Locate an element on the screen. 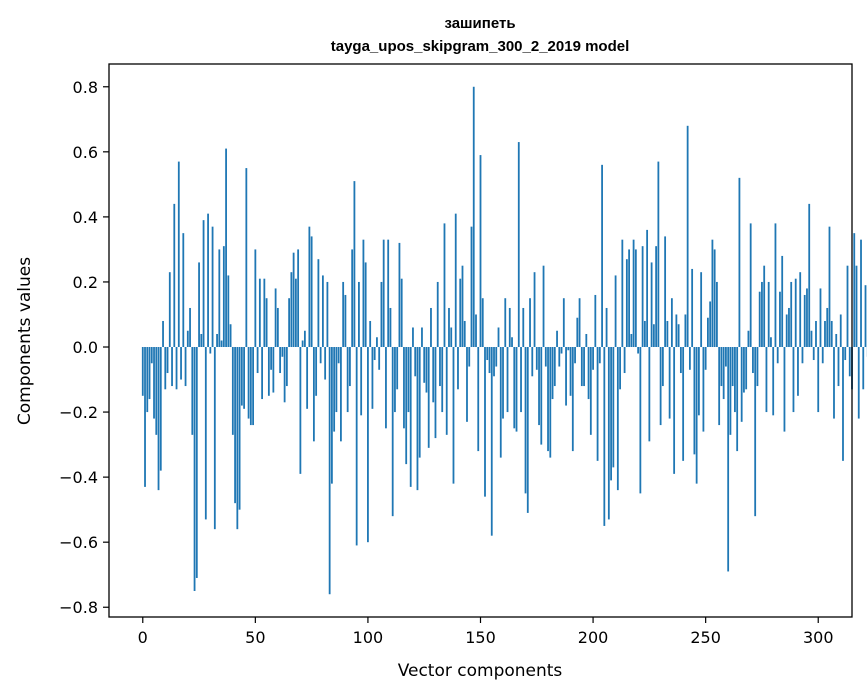 The image size is (867, 696). x-tick-label: 50 is located at coordinates (255, 637).